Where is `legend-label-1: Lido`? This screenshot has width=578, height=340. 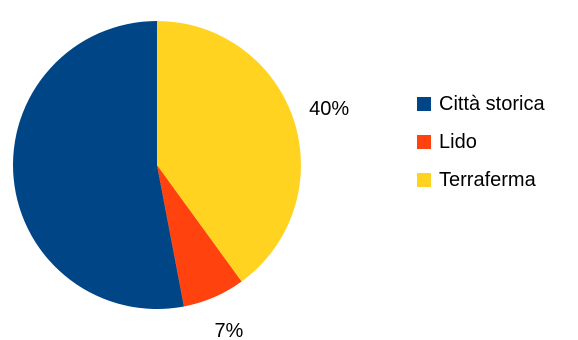
legend-label-1: Lido is located at coordinates (458, 142).